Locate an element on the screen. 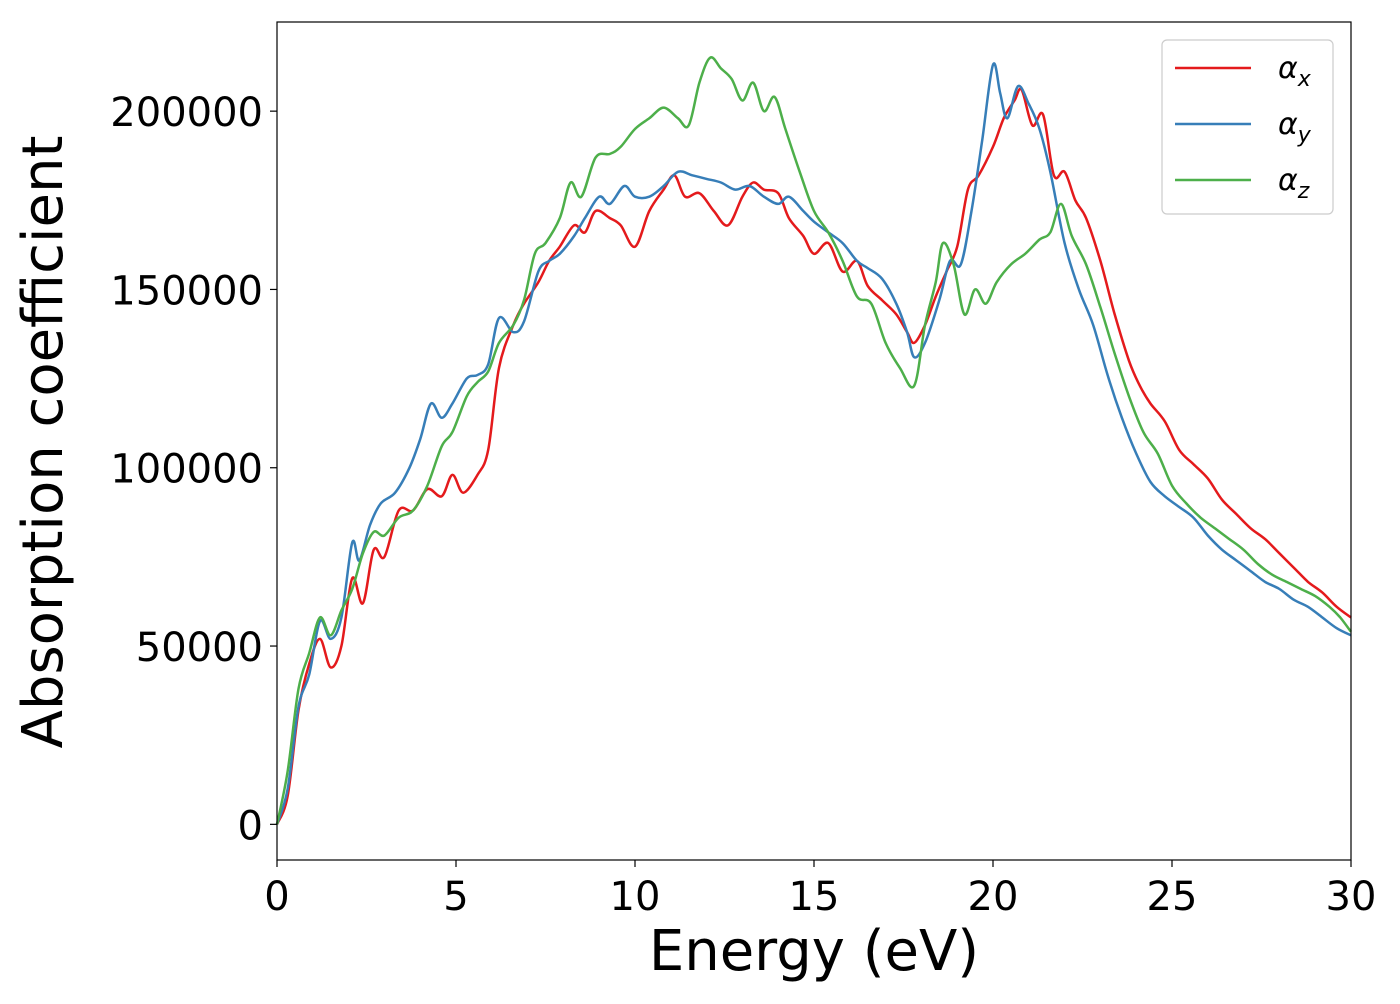 Image resolution: width=1400 pixels, height=1004 pixels. y-axis-ticks: 0 50000 100000 150000 200000 is located at coordinates (193, 469).